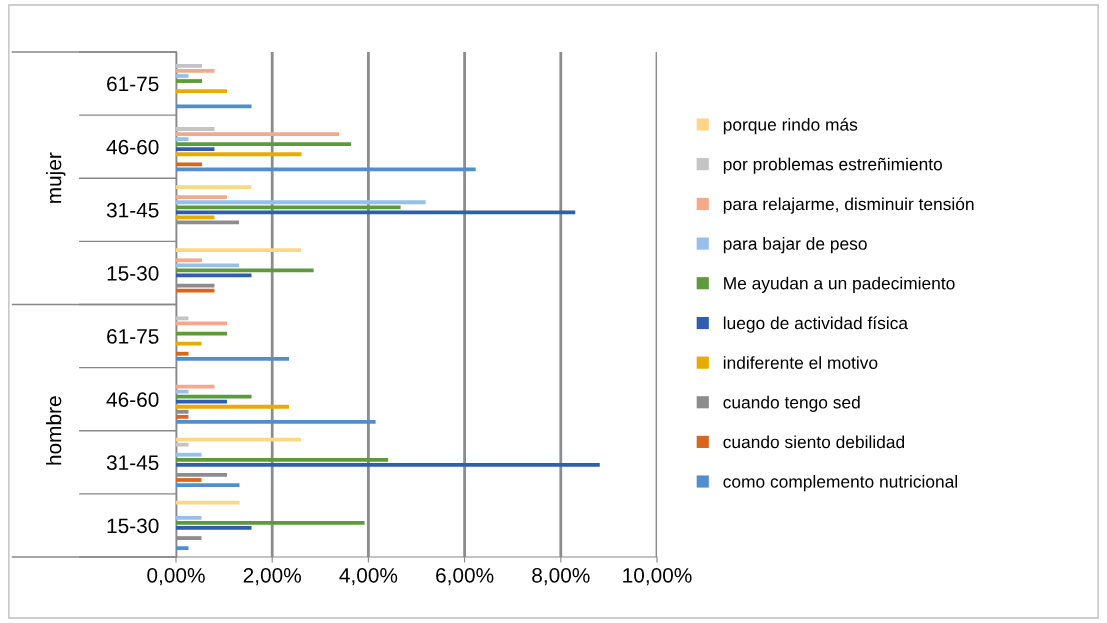 The width and height of the screenshot is (1107, 623). I want to click on legend-label: cuando tengo sed, so click(791, 403).